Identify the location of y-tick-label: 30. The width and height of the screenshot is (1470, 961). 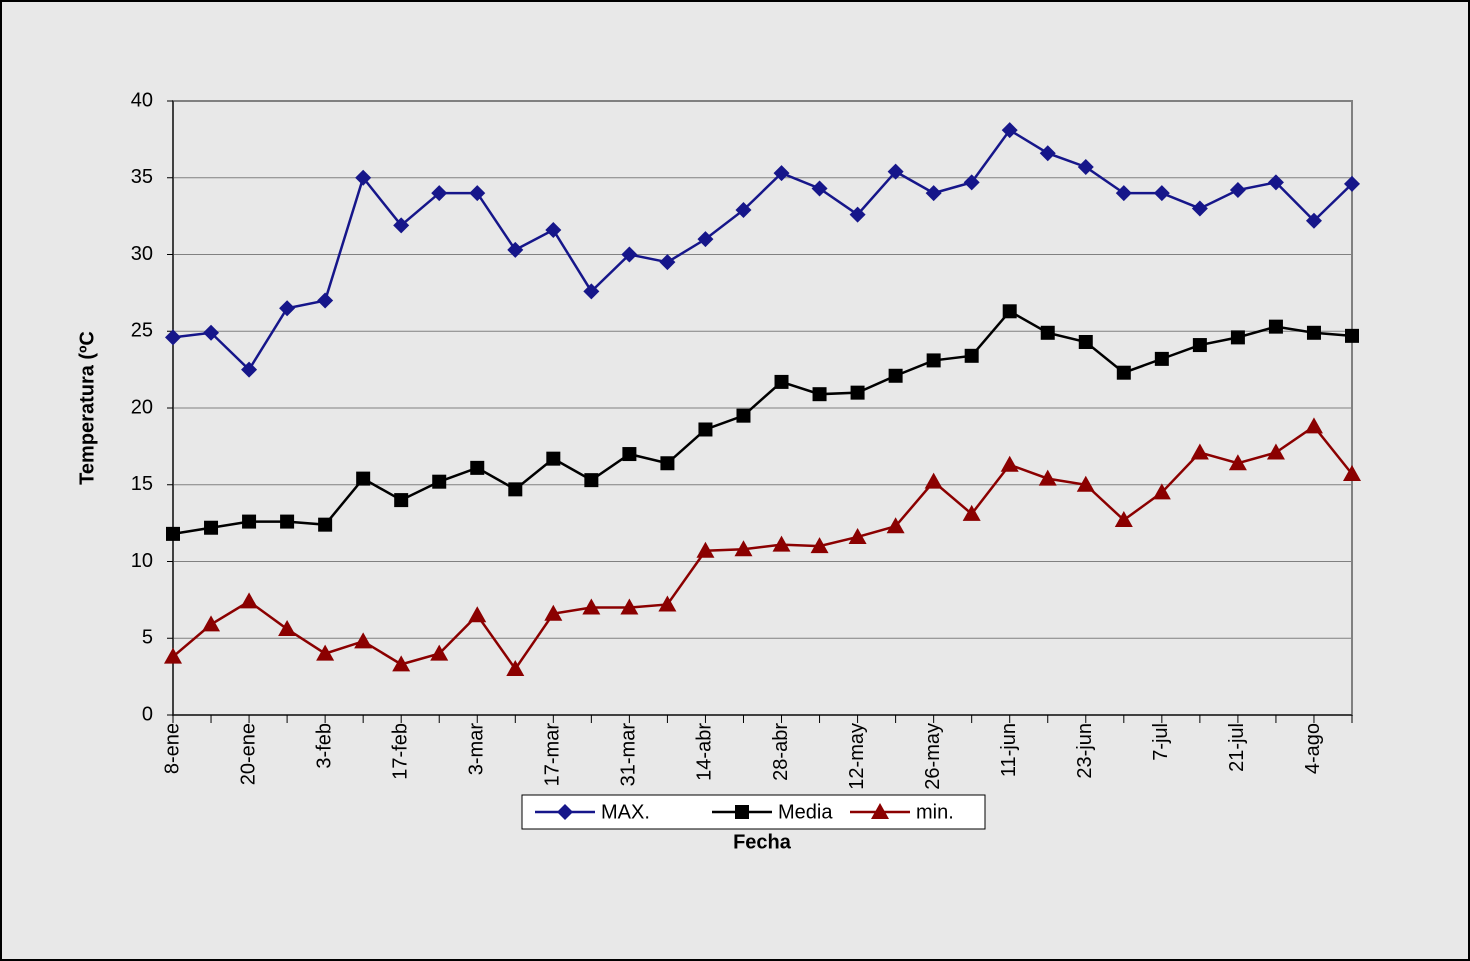
(142, 254).